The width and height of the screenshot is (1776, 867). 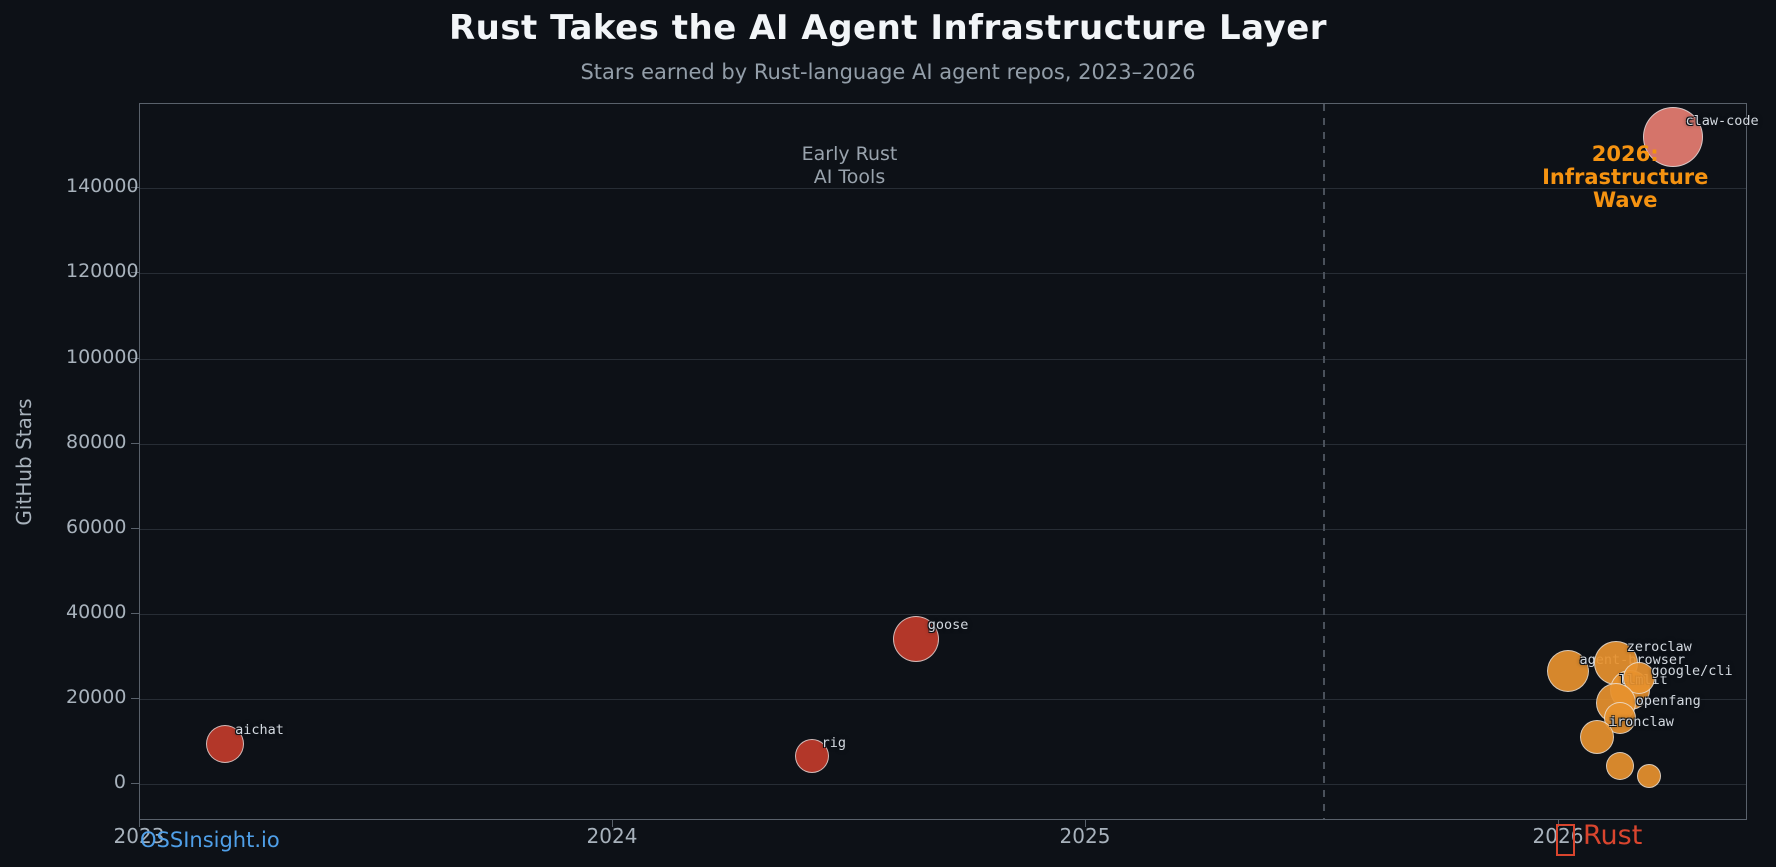 I want to click on repo-label: aichat, so click(x=259, y=729).